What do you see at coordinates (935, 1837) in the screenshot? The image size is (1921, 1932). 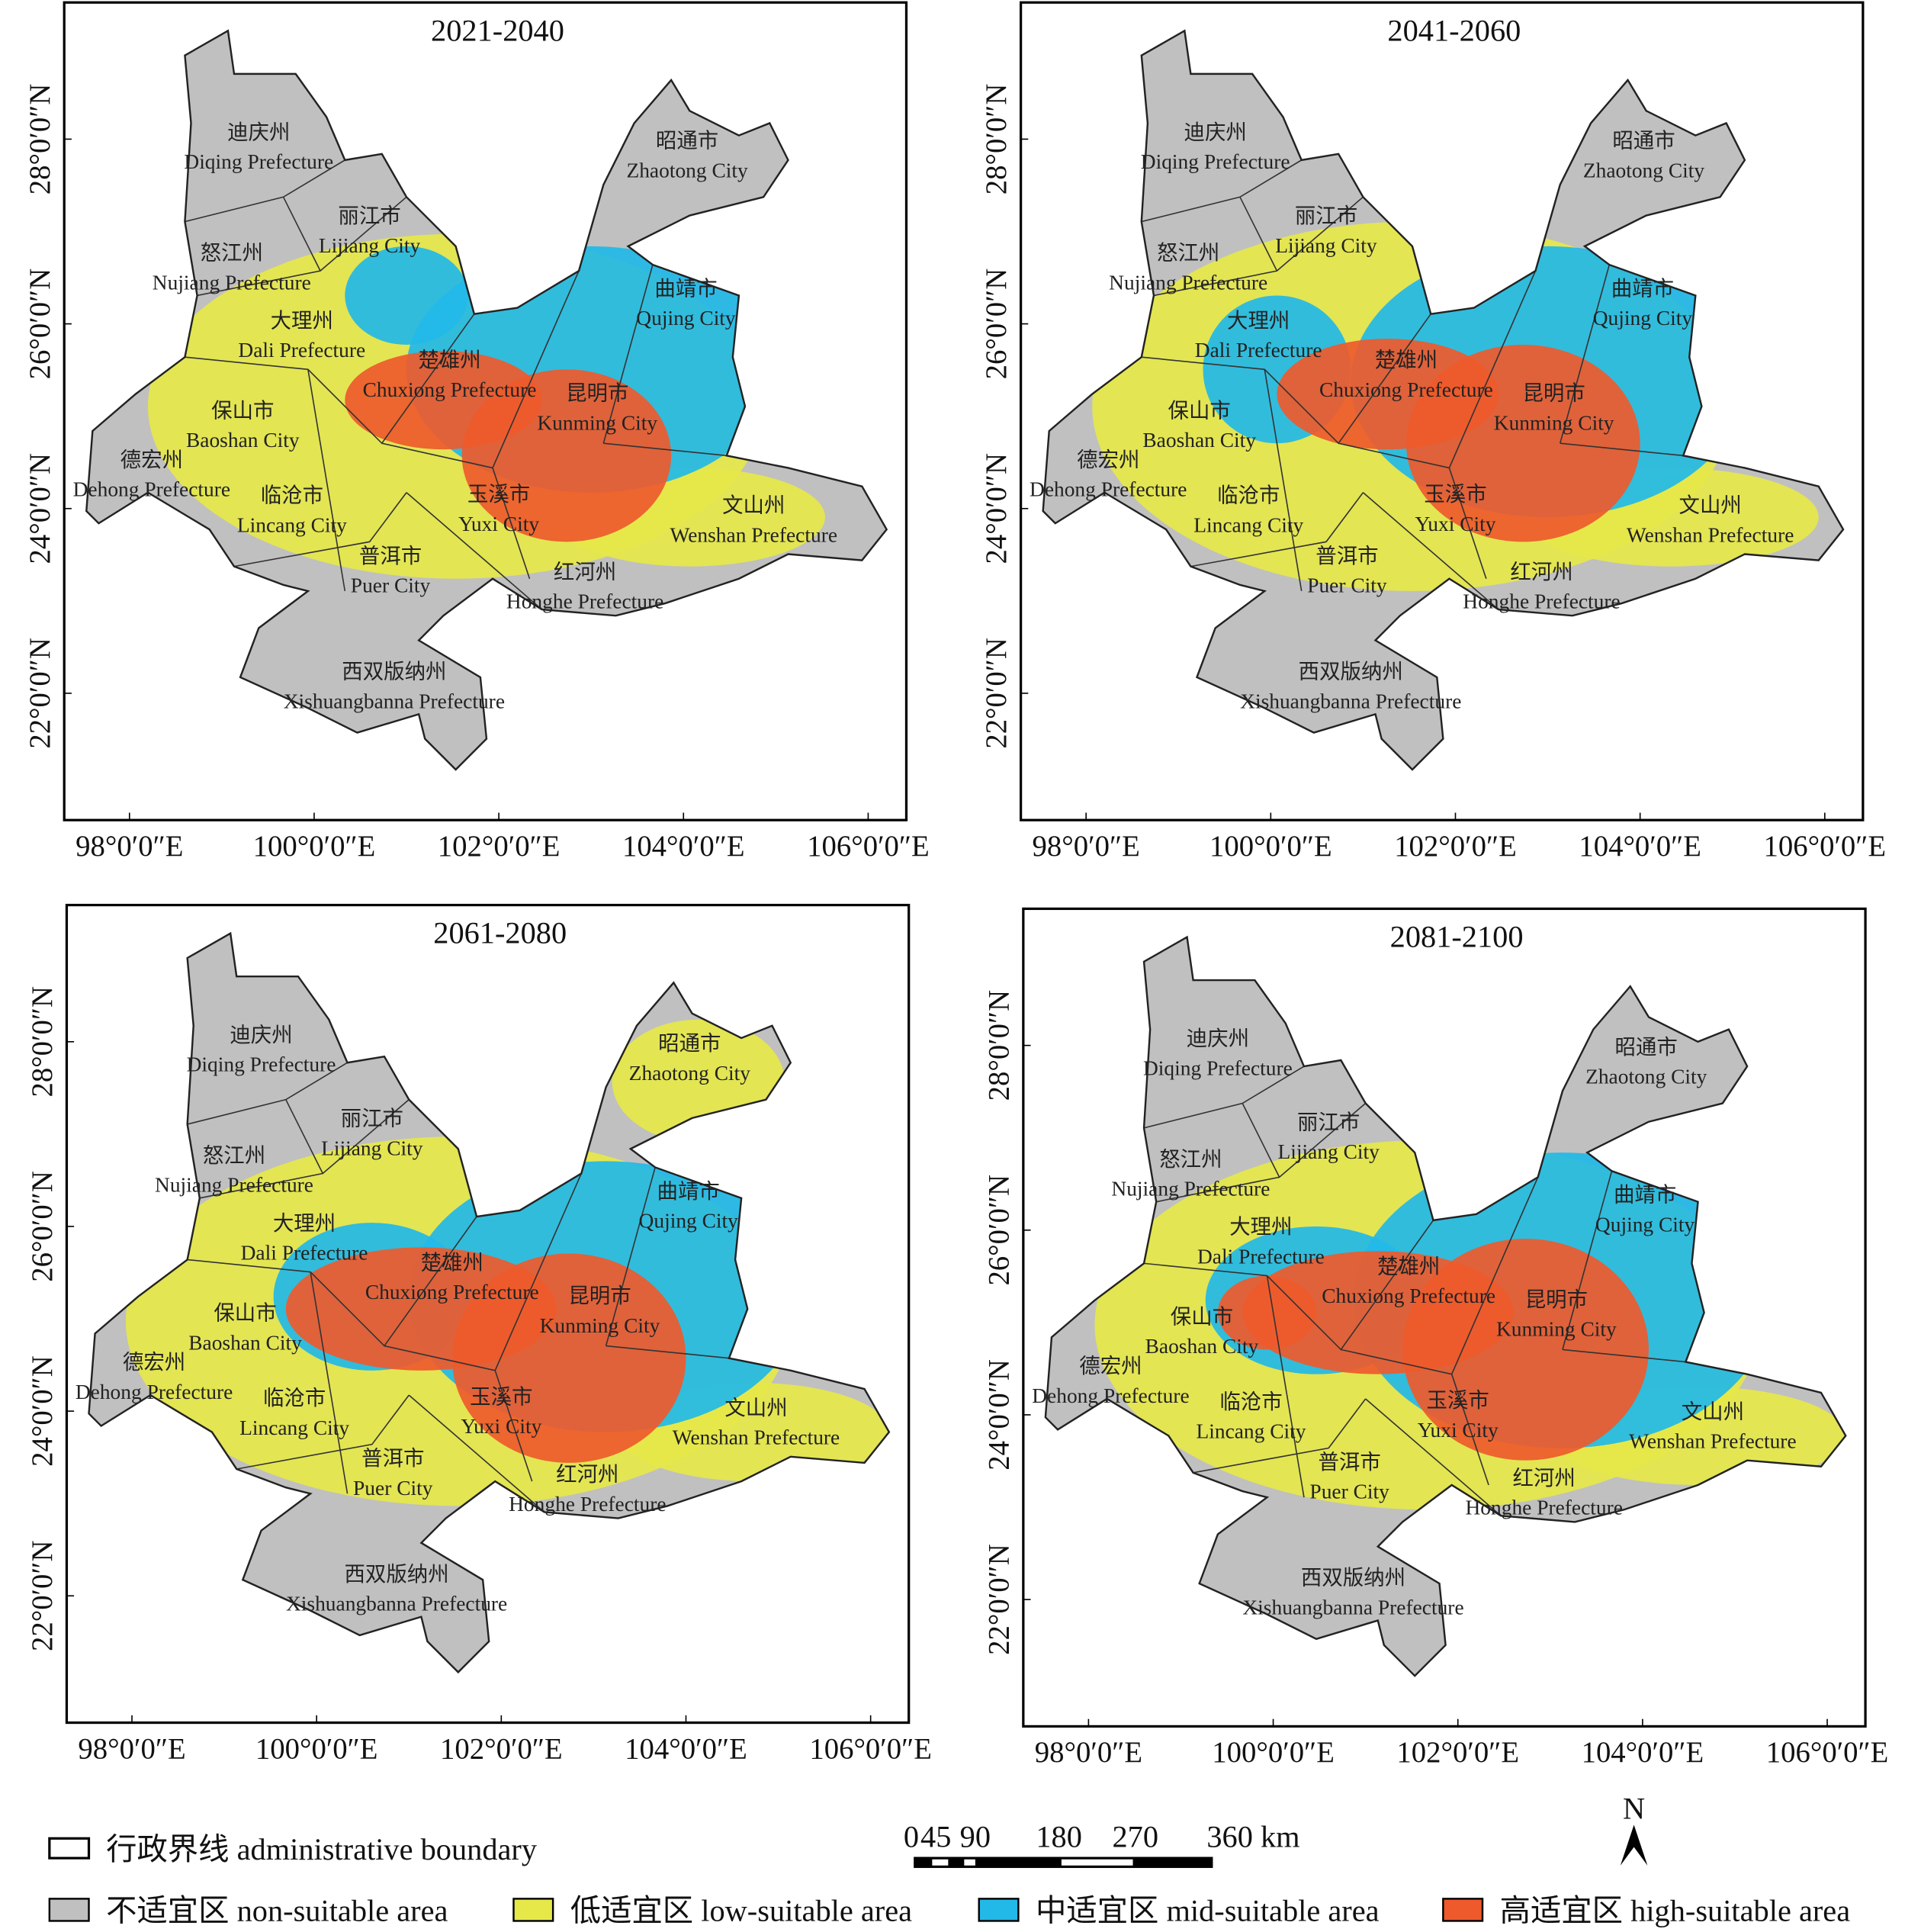 I see `scale-label: 45` at bounding box center [935, 1837].